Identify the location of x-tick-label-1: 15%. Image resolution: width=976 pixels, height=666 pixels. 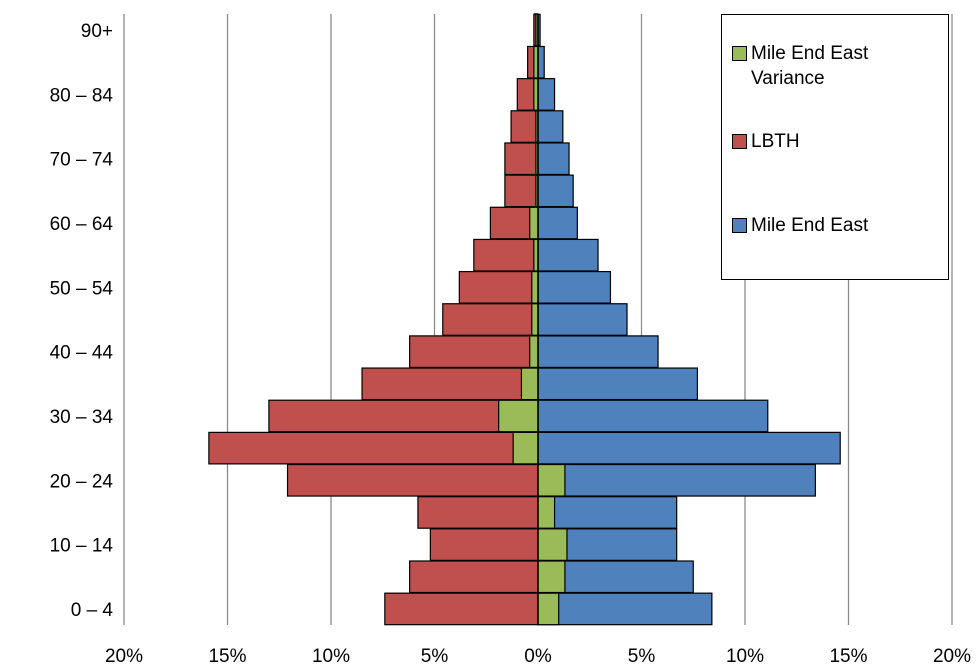
(227, 656).